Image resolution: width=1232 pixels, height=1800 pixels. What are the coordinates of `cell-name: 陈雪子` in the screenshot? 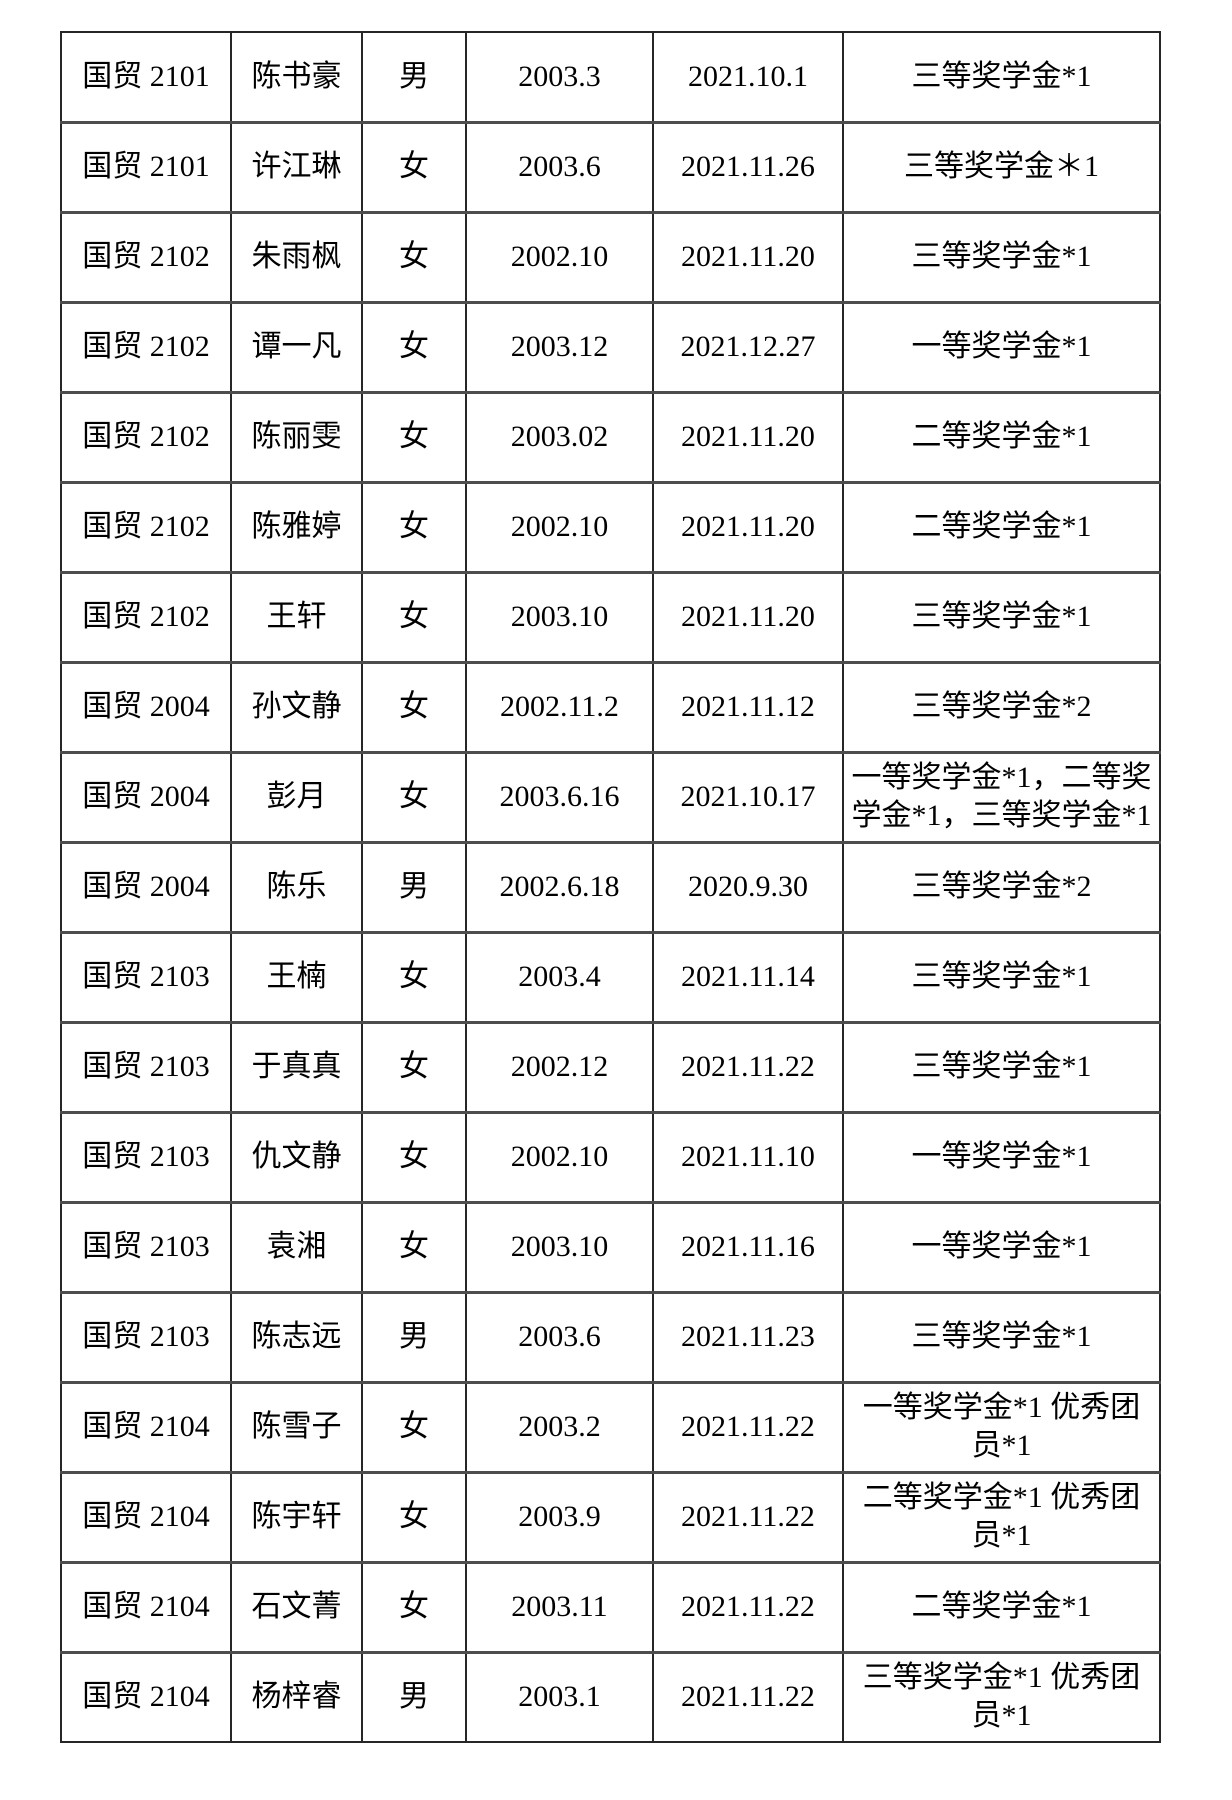 It's located at (296, 1427).